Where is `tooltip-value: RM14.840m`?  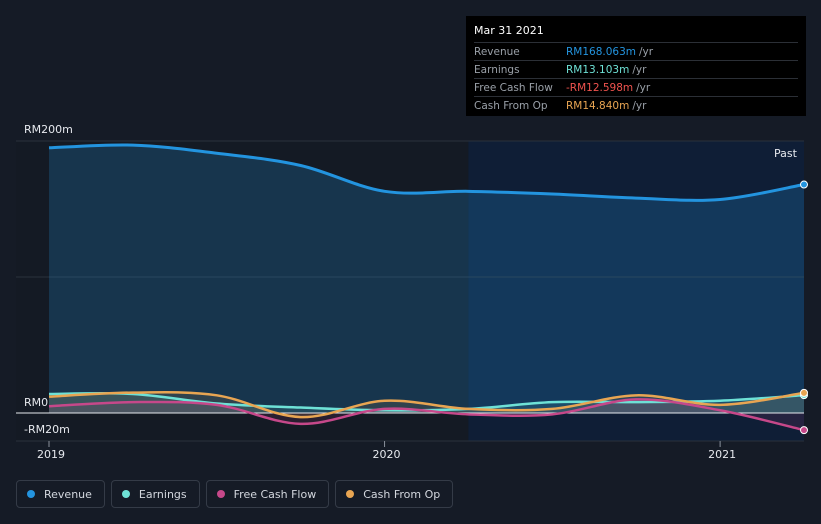
tooltip-value: RM14.840m is located at coordinates (598, 105).